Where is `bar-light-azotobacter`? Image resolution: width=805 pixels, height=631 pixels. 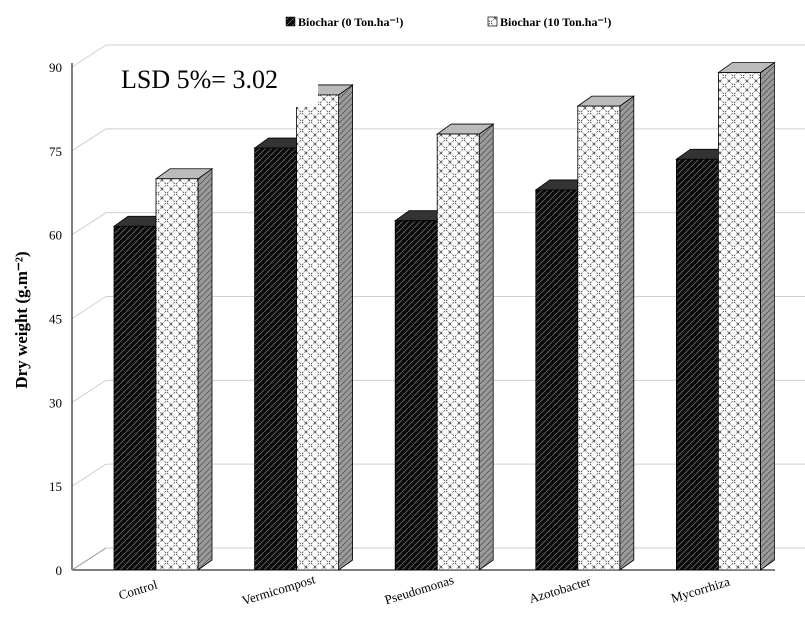
bar-light-azotobacter is located at coordinates (599, 338).